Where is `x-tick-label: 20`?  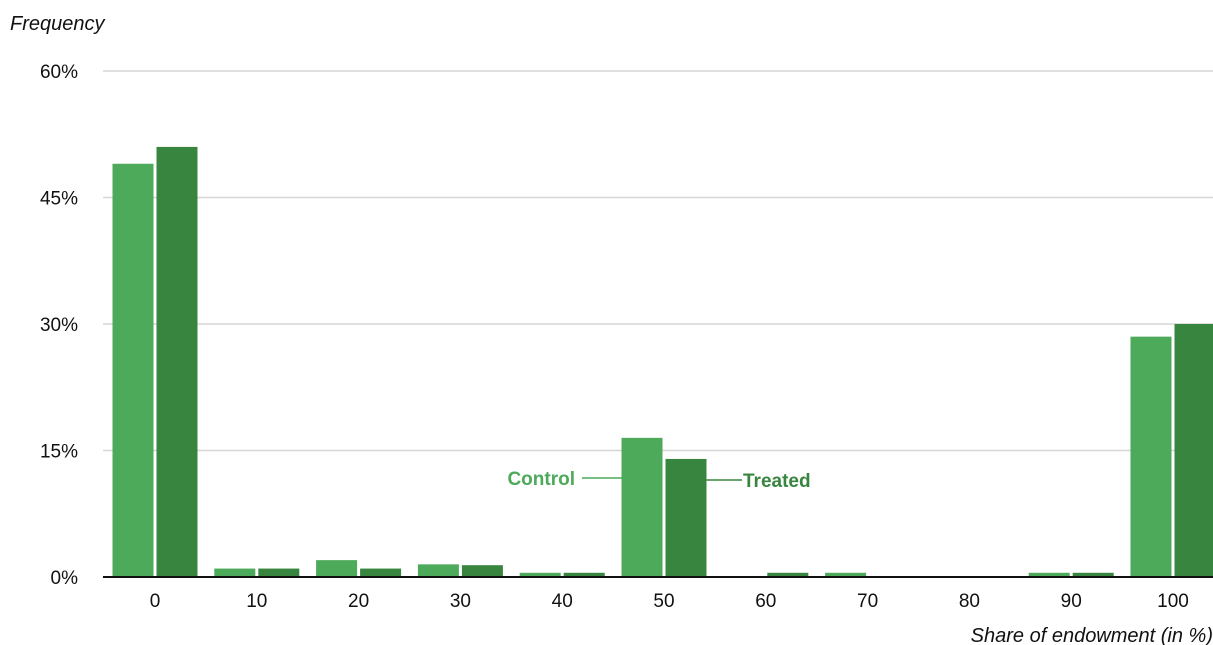
x-tick-label: 20 is located at coordinates (358, 601).